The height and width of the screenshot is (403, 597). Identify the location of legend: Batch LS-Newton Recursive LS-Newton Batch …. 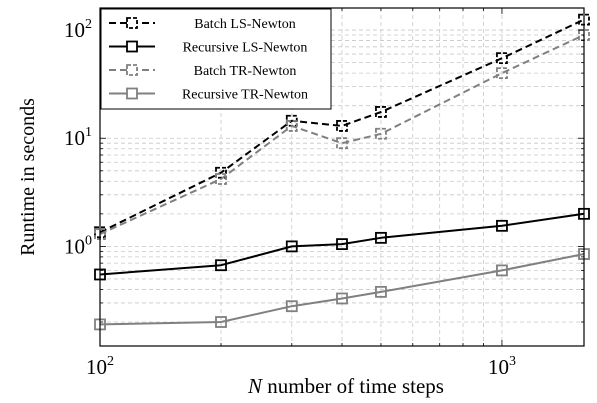
(216, 59).